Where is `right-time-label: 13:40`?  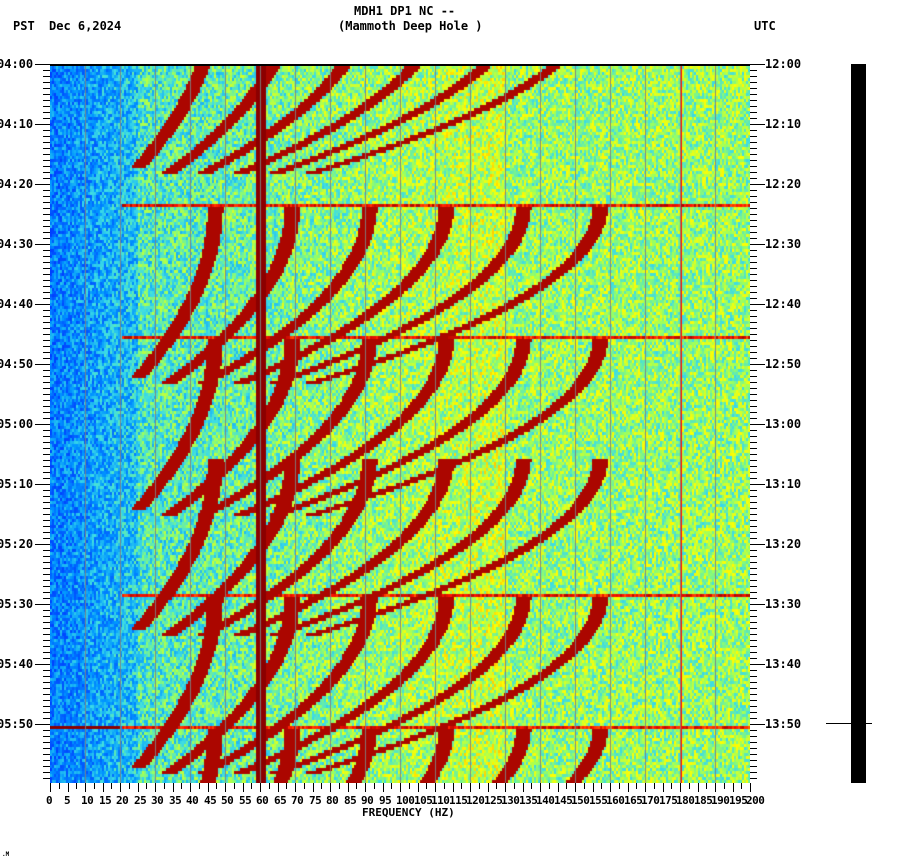 right-time-label: 13:40 is located at coordinates (783, 664).